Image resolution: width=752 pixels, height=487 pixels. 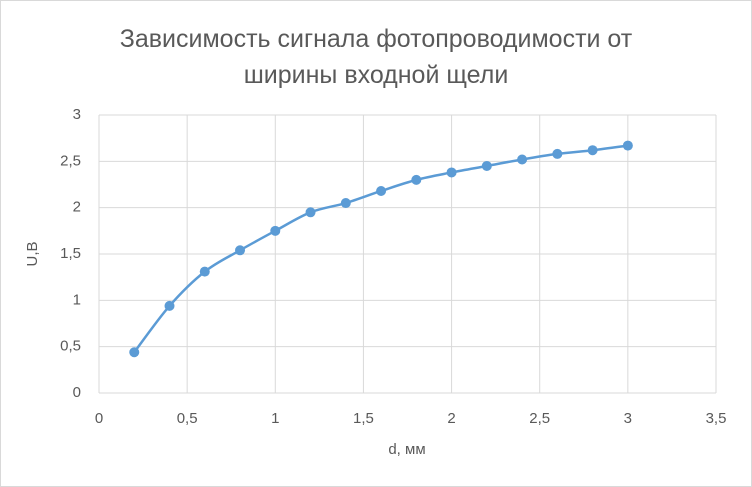 What do you see at coordinates (77, 392) in the screenshot?
I see `y-tick-label: 0` at bounding box center [77, 392].